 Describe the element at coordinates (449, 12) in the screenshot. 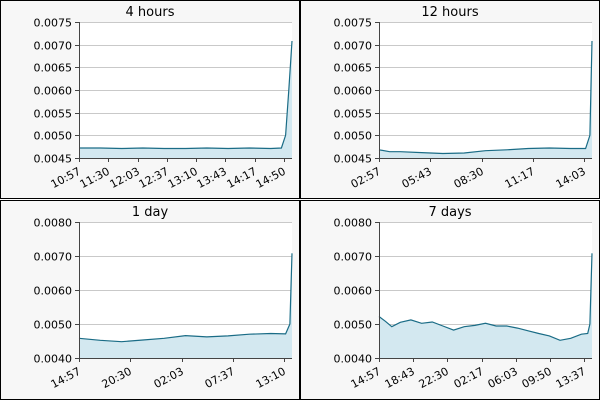

I see `chart-title: 12 hours` at that location.